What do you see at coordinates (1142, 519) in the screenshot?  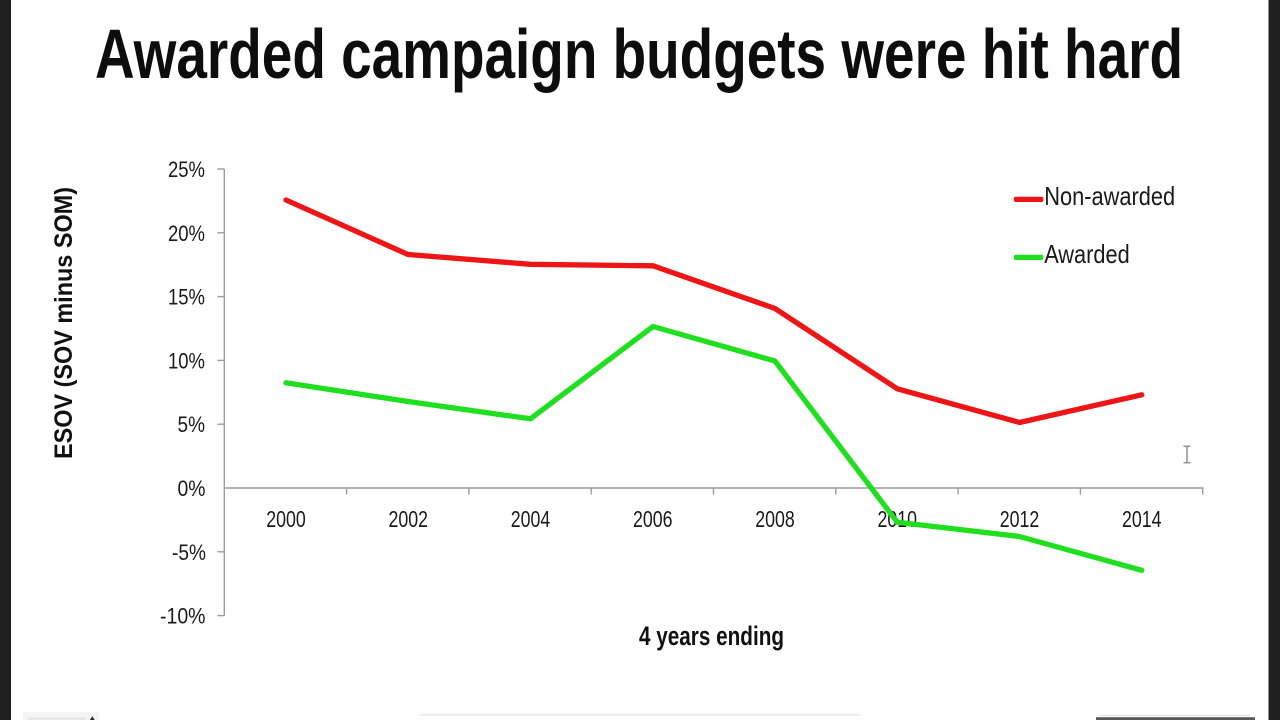 I see `svg-text: 2014` at bounding box center [1142, 519].